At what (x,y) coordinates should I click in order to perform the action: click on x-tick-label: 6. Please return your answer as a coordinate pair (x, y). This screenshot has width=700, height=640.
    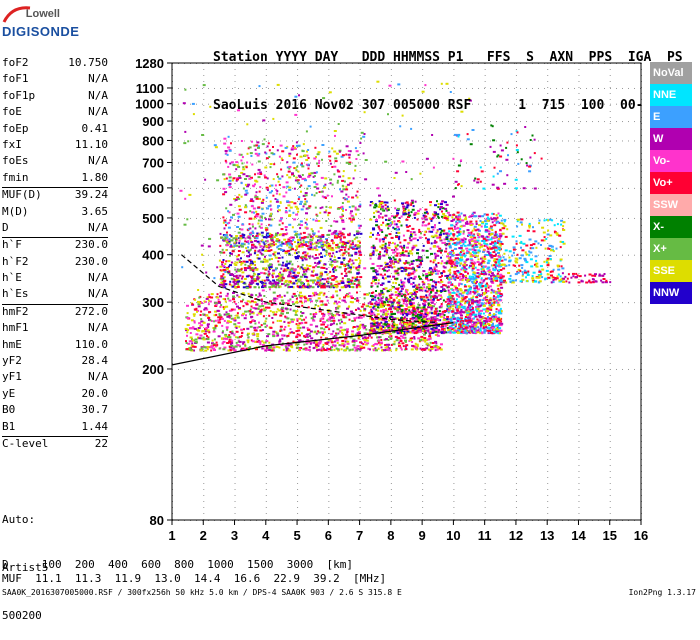
    Looking at the image, I should click on (328, 535).